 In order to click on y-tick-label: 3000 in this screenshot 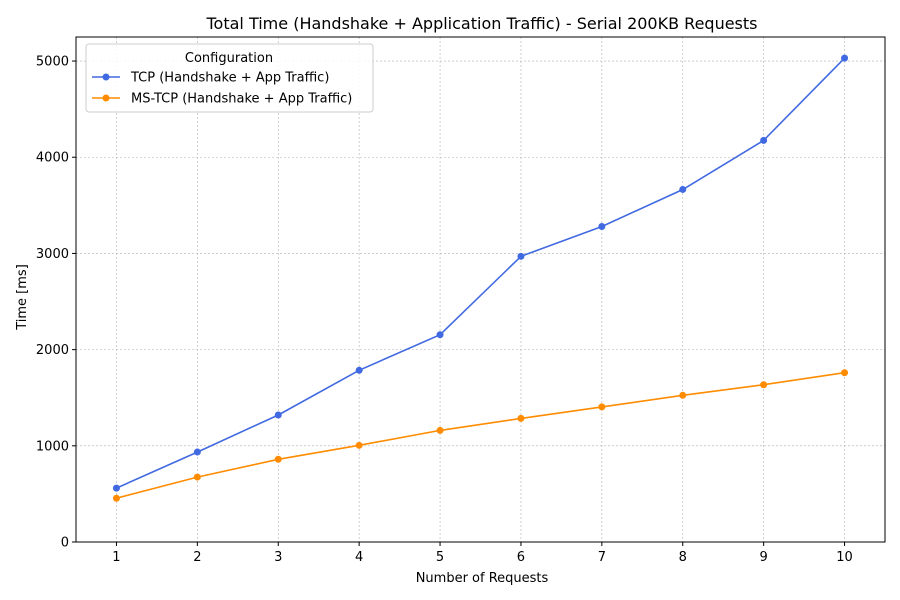, I will do `click(52, 254)`.